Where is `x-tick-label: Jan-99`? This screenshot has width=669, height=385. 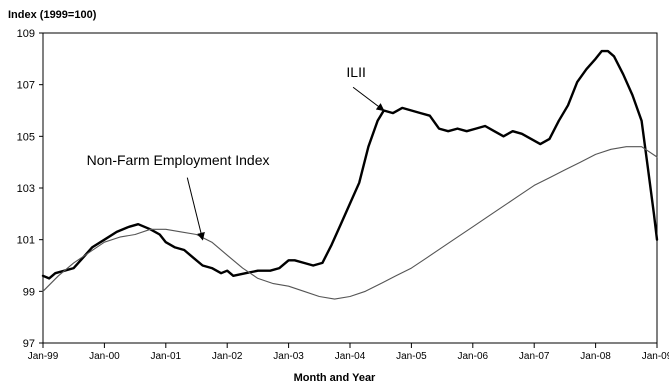 x-tick-label: Jan-99 is located at coordinates (43, 356).